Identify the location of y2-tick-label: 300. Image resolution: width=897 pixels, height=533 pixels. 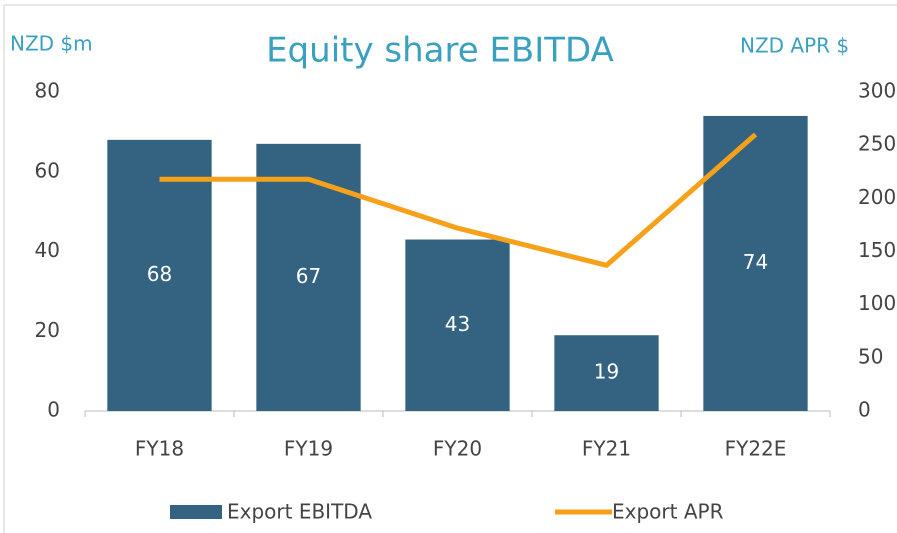
(877, 91).